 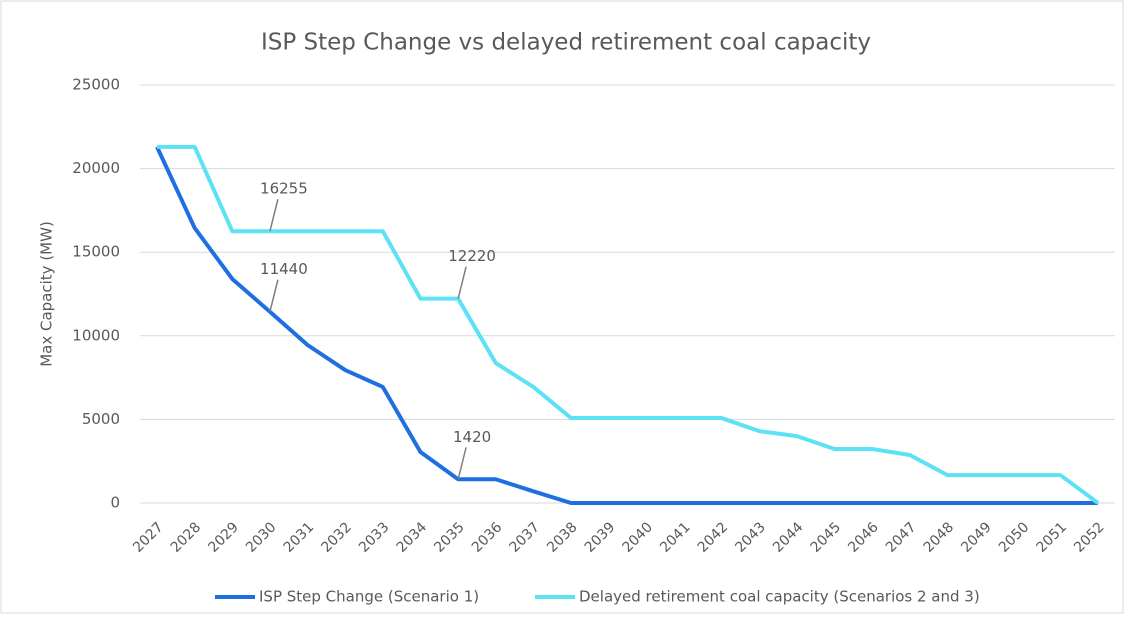 I want to click on y-tick-label: 5000, so click(x=101, y=419).